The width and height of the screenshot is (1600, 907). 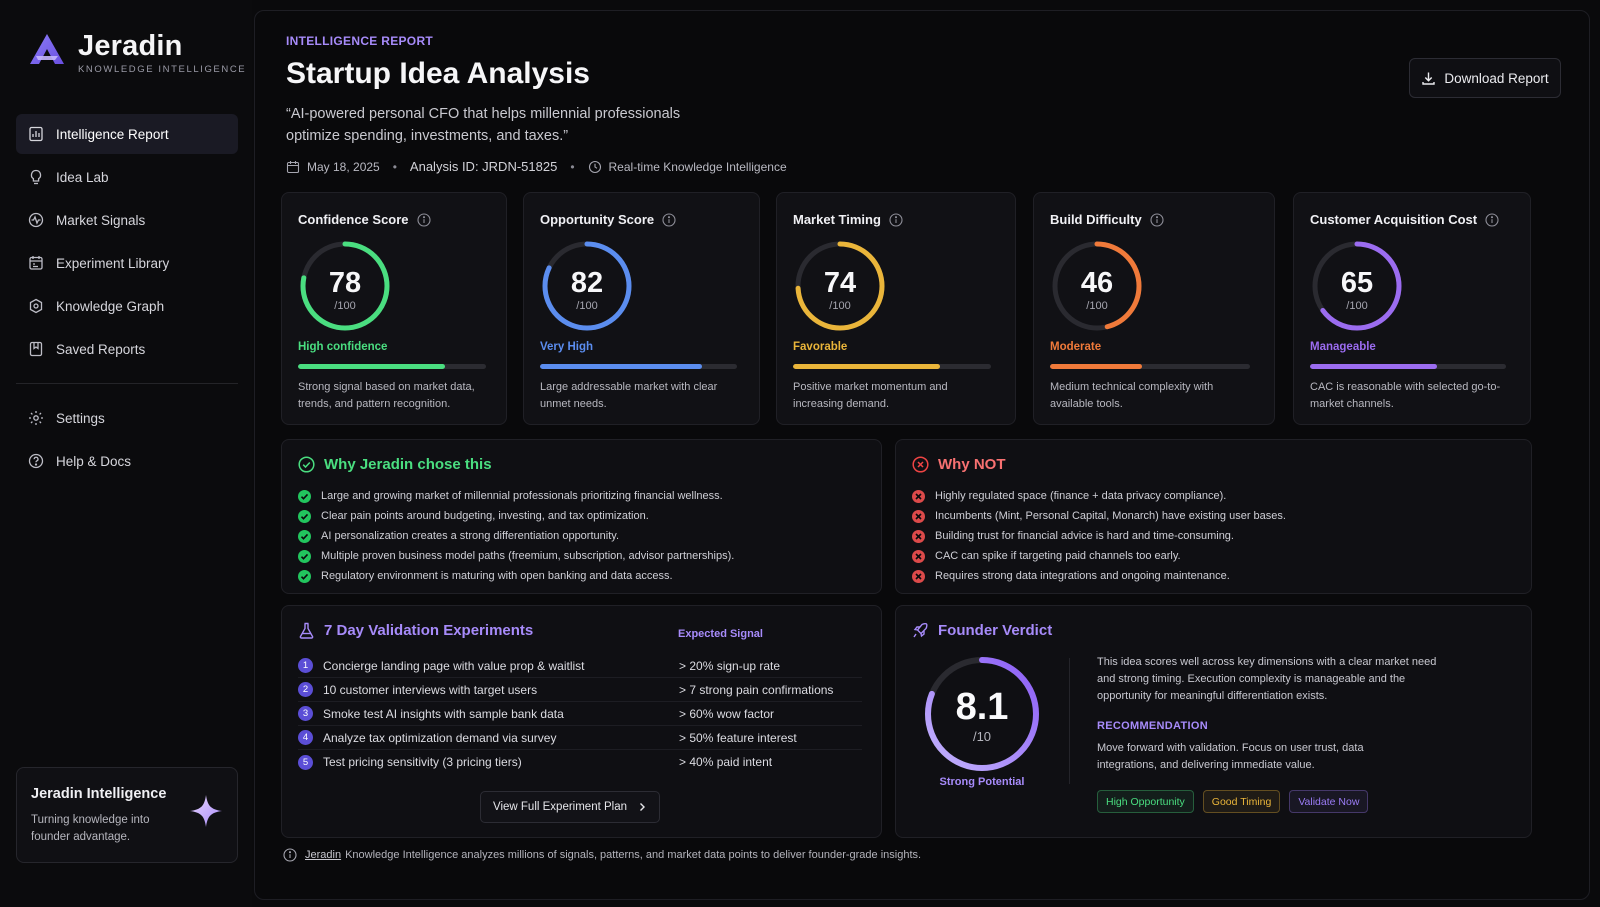 What do you see at coordinates (360, 41) in the screenshot?
I see `page-eyebrow: INTELLIGENCE REPORT` at bounding box center [360, 41].